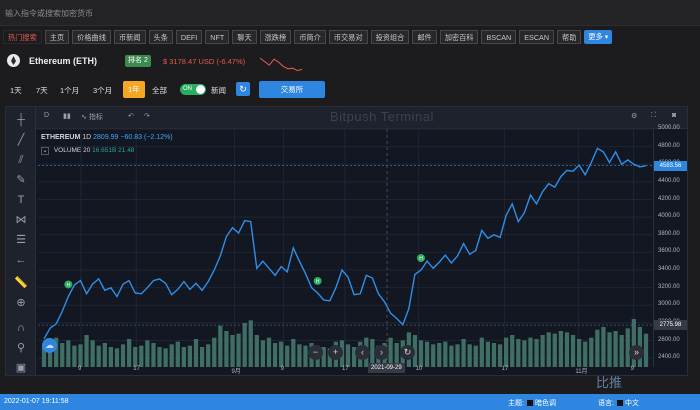 The width and height of the screenshot is (700, 410). Describe the element at coordinates (292, 89) in the screenshot. I see `exchange-button: 交易所` at that location.